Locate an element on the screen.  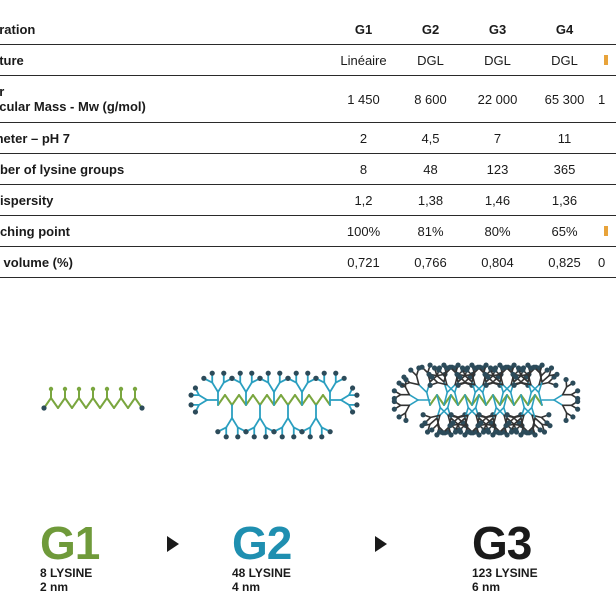
g1-lysine: 8 LYSINE is located at coordinates (66, 573).